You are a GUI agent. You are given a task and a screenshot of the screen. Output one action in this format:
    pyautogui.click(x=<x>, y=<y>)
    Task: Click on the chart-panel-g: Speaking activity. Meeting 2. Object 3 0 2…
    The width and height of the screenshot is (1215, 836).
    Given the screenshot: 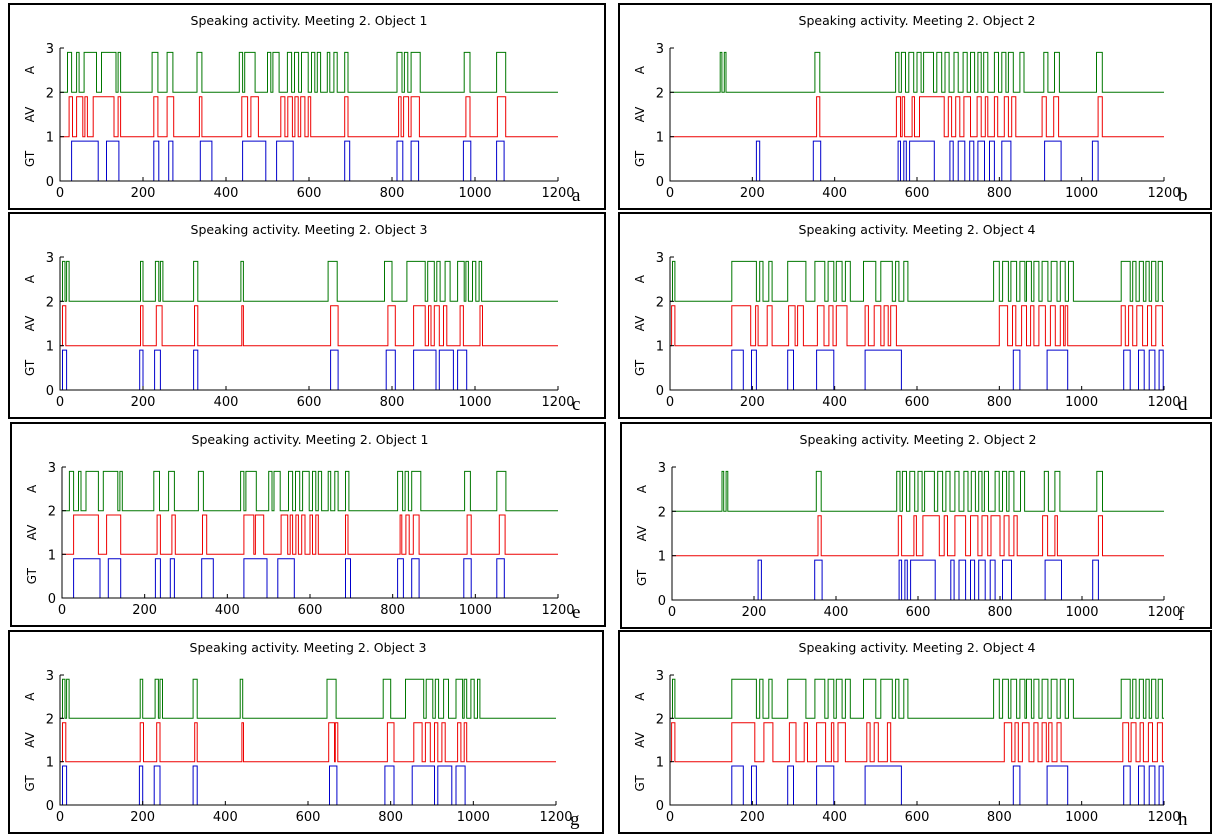 What is the action you would take?
    pyautogui.click(x=306, y=732)
    